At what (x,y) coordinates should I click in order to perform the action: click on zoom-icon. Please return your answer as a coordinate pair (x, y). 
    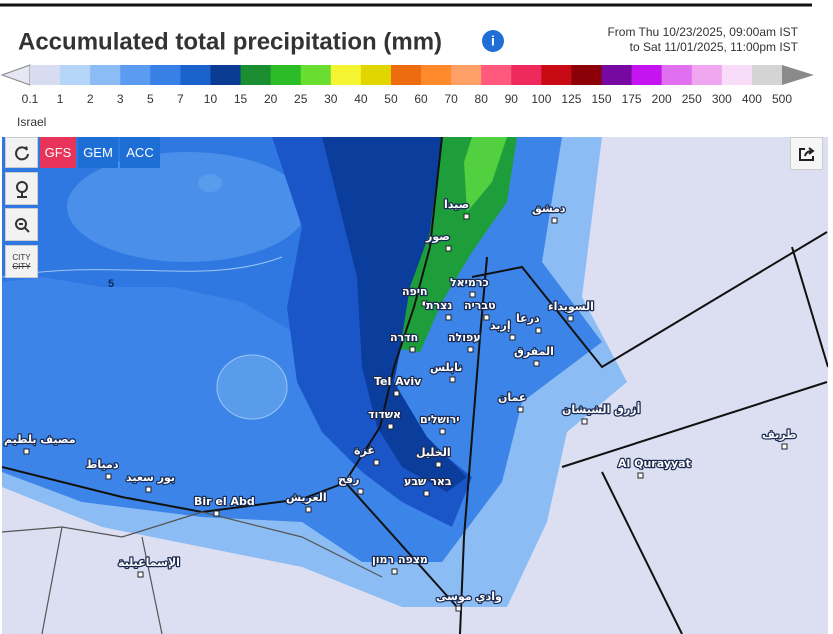
    Looking at the image, I should click on (22, 225).